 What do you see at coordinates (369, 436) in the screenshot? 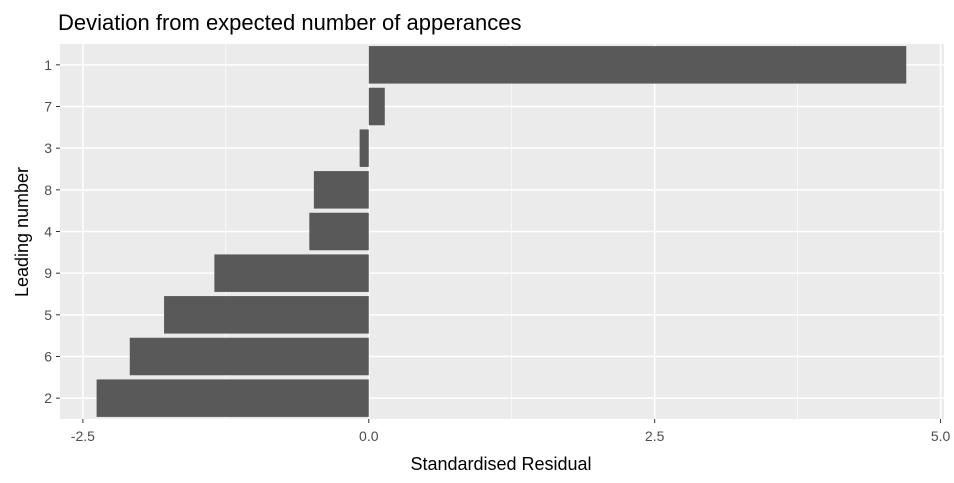
I see `x-tick-label: 0.0` at bounding box center [369, 436].